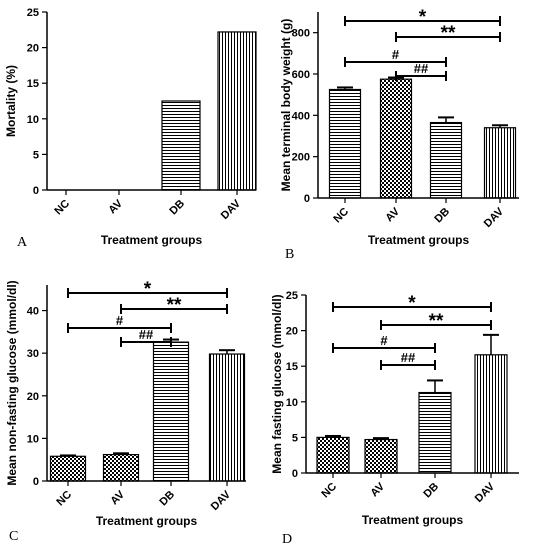 Image resolution: width=534 pixels, height=550 pixels. I want to click on panel-letter: C, so click(13, 536).